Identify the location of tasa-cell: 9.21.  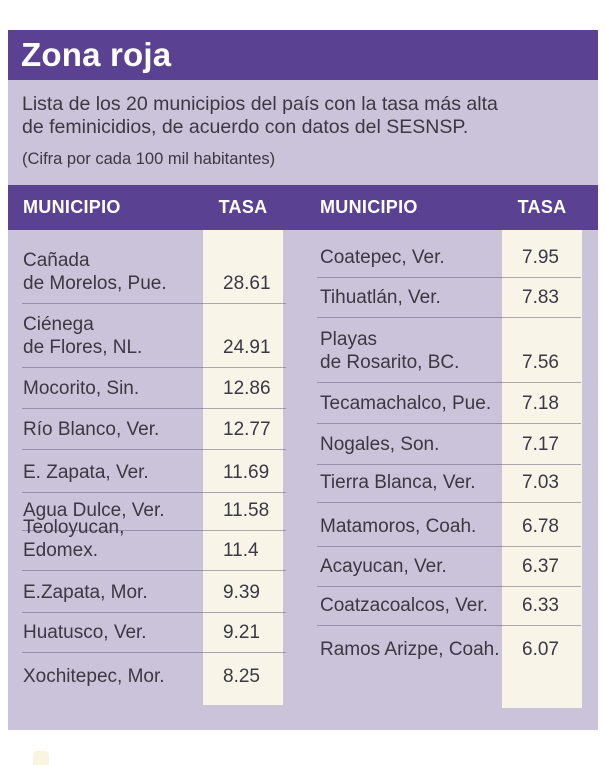
(241, 632).